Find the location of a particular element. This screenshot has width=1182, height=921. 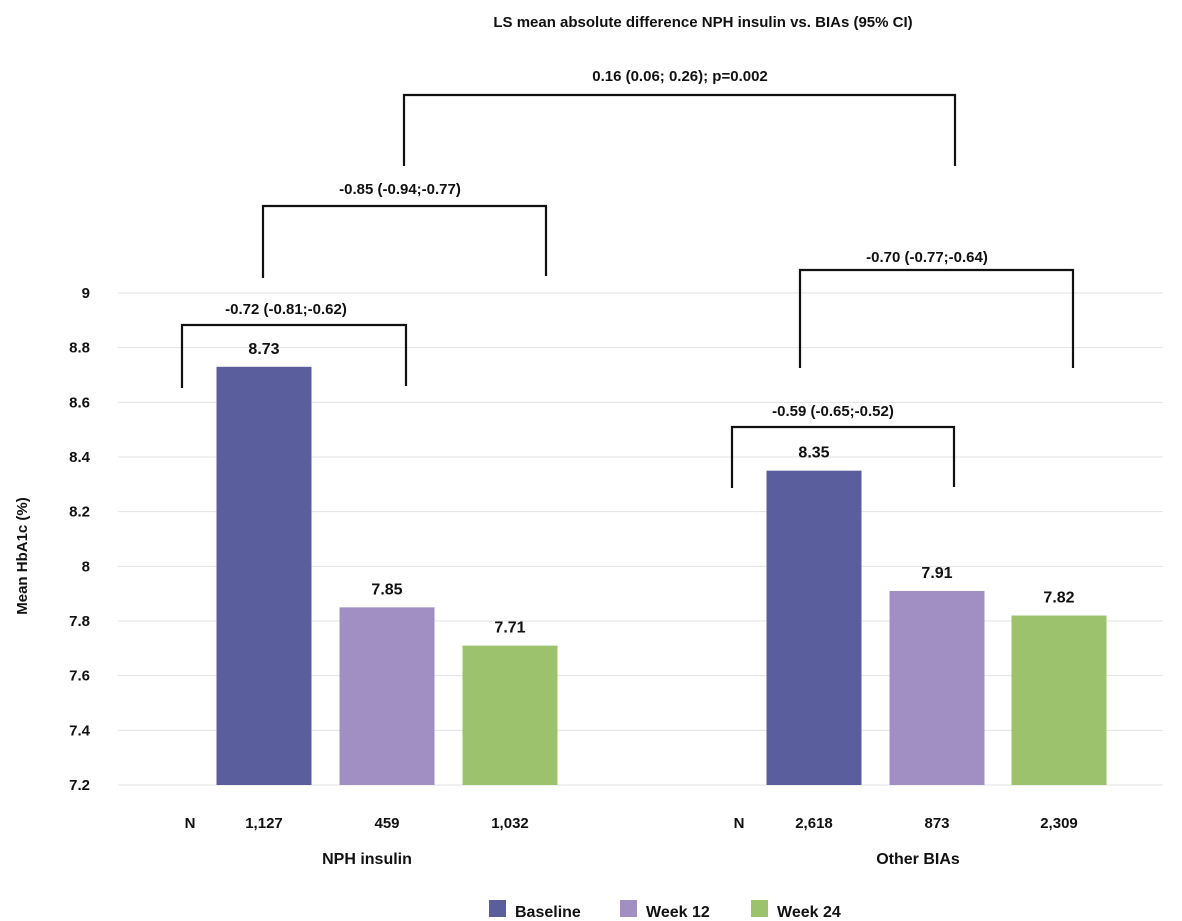

annotation-bias-week12: -0.59 (-0.65;-0.52) is located at coordinates (833, 411).